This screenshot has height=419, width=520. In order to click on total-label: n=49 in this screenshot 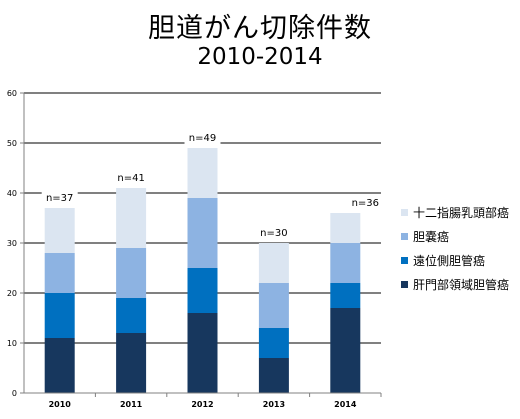, I will do `click(202, 138)`.